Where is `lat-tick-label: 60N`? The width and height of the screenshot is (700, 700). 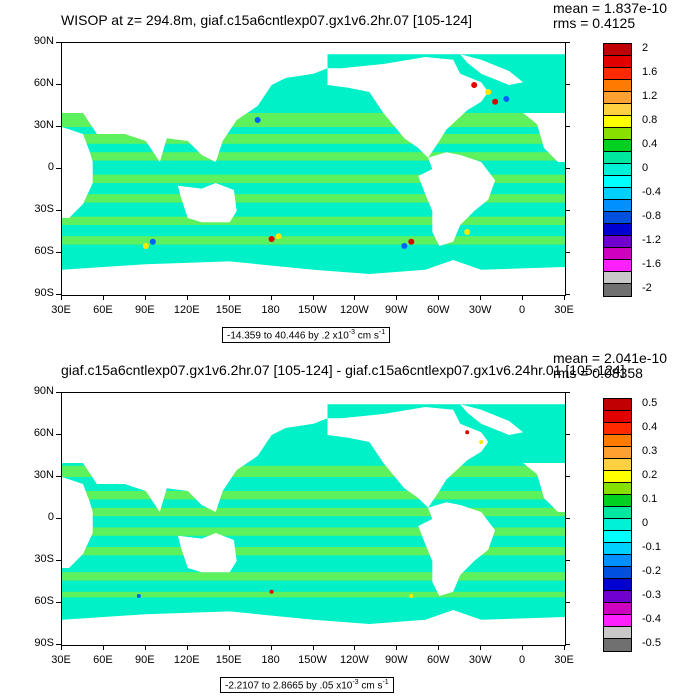 lat-tick-label: 60N is located at coordinates (43, 83).